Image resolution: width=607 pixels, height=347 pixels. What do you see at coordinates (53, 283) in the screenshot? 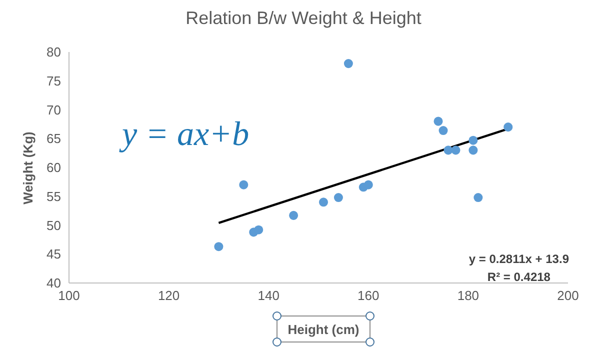
I see `y-tick-label: 40` at bounding box center [53, 283].